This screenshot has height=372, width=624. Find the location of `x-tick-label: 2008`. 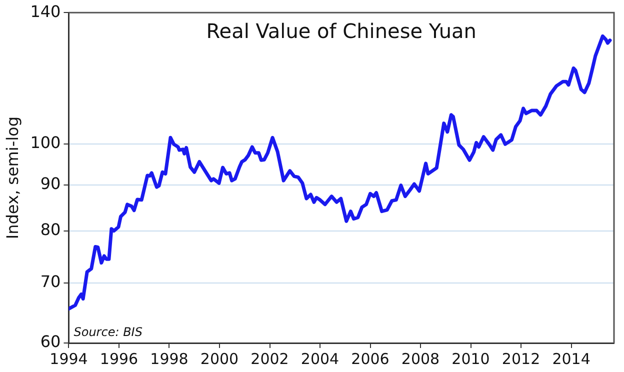

x-tick-label: 2008 is located at coordinates (420, 359).